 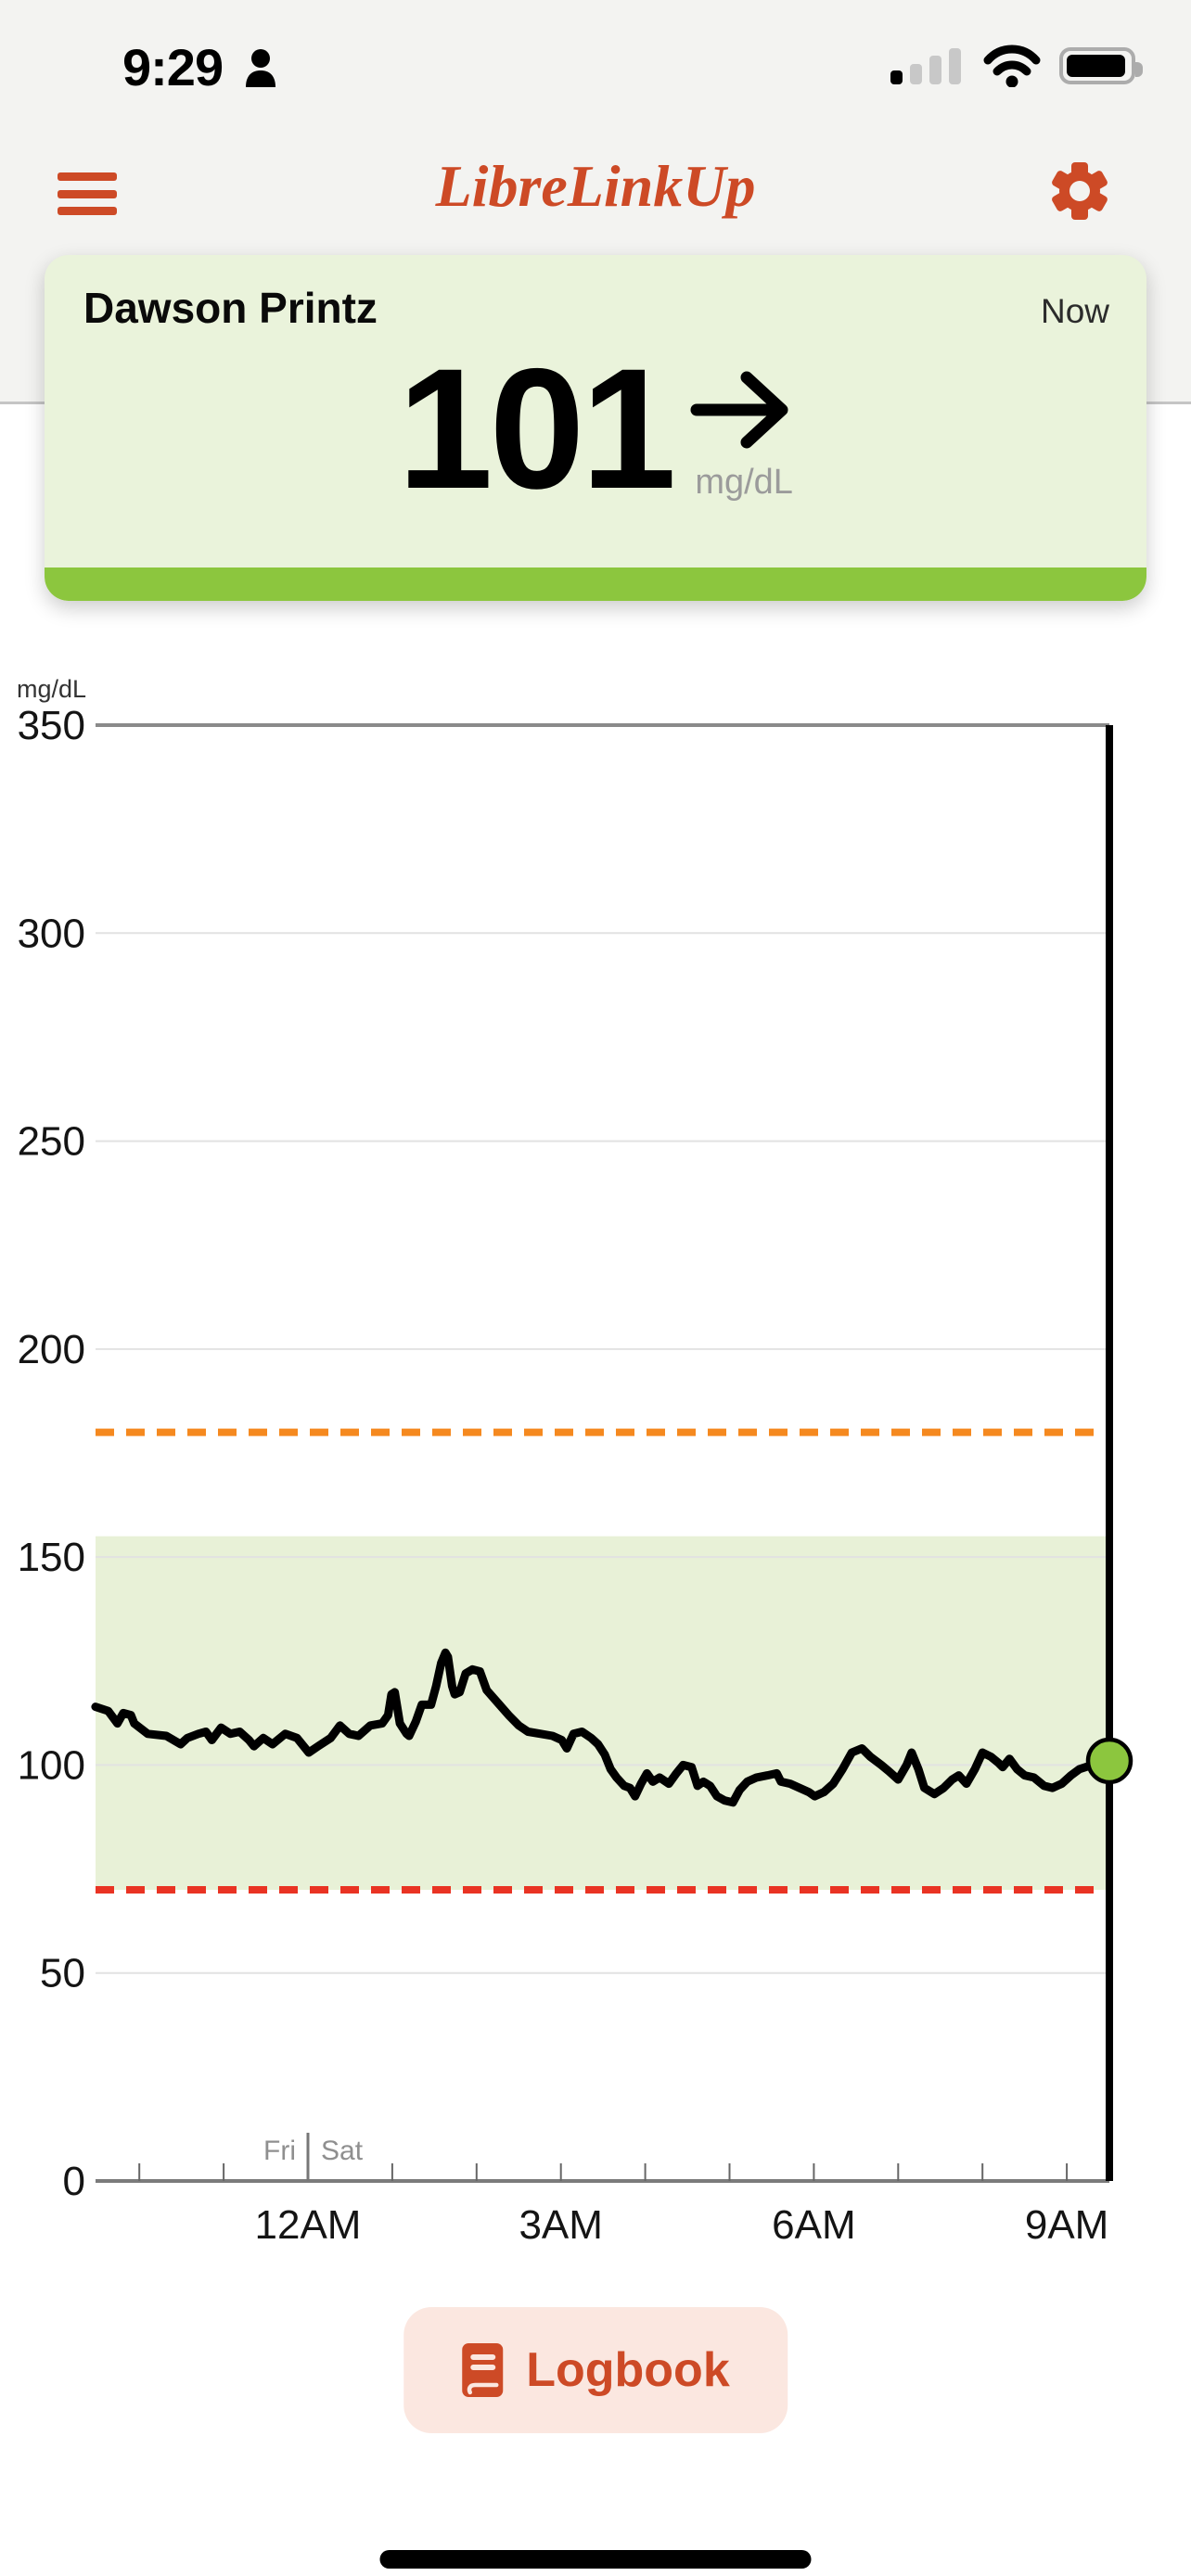 What do you see at coordinates (1096, 66) in the screenshot?
I see `battery-fill` at bounding box center [1096, 66].